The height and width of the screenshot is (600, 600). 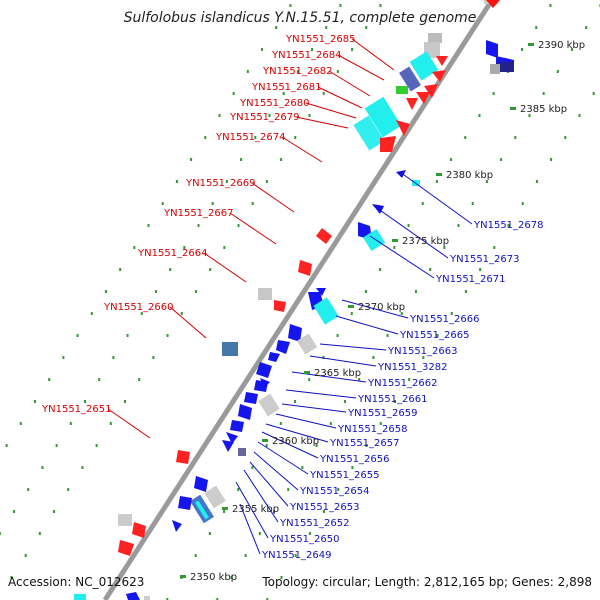 I want to click on reverse-gene-label: YN1551_2666, so click(x=444, y=319).